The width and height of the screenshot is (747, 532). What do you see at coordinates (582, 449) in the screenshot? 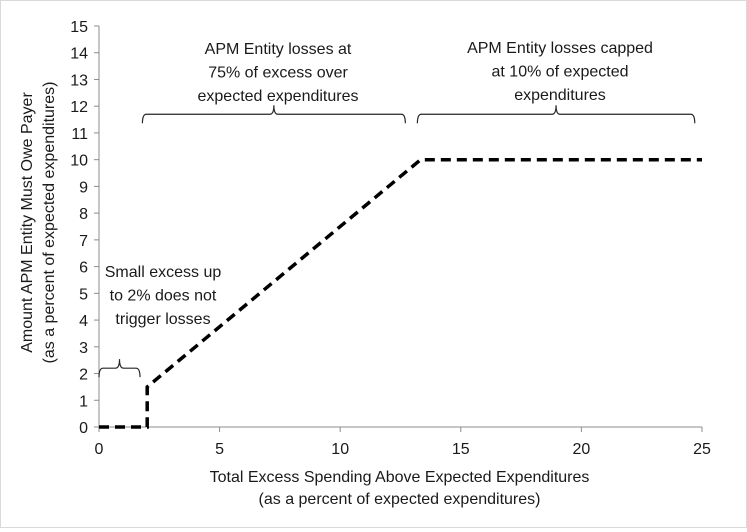
I see `x-tick-label: 20` at bounding box center [582, 449].